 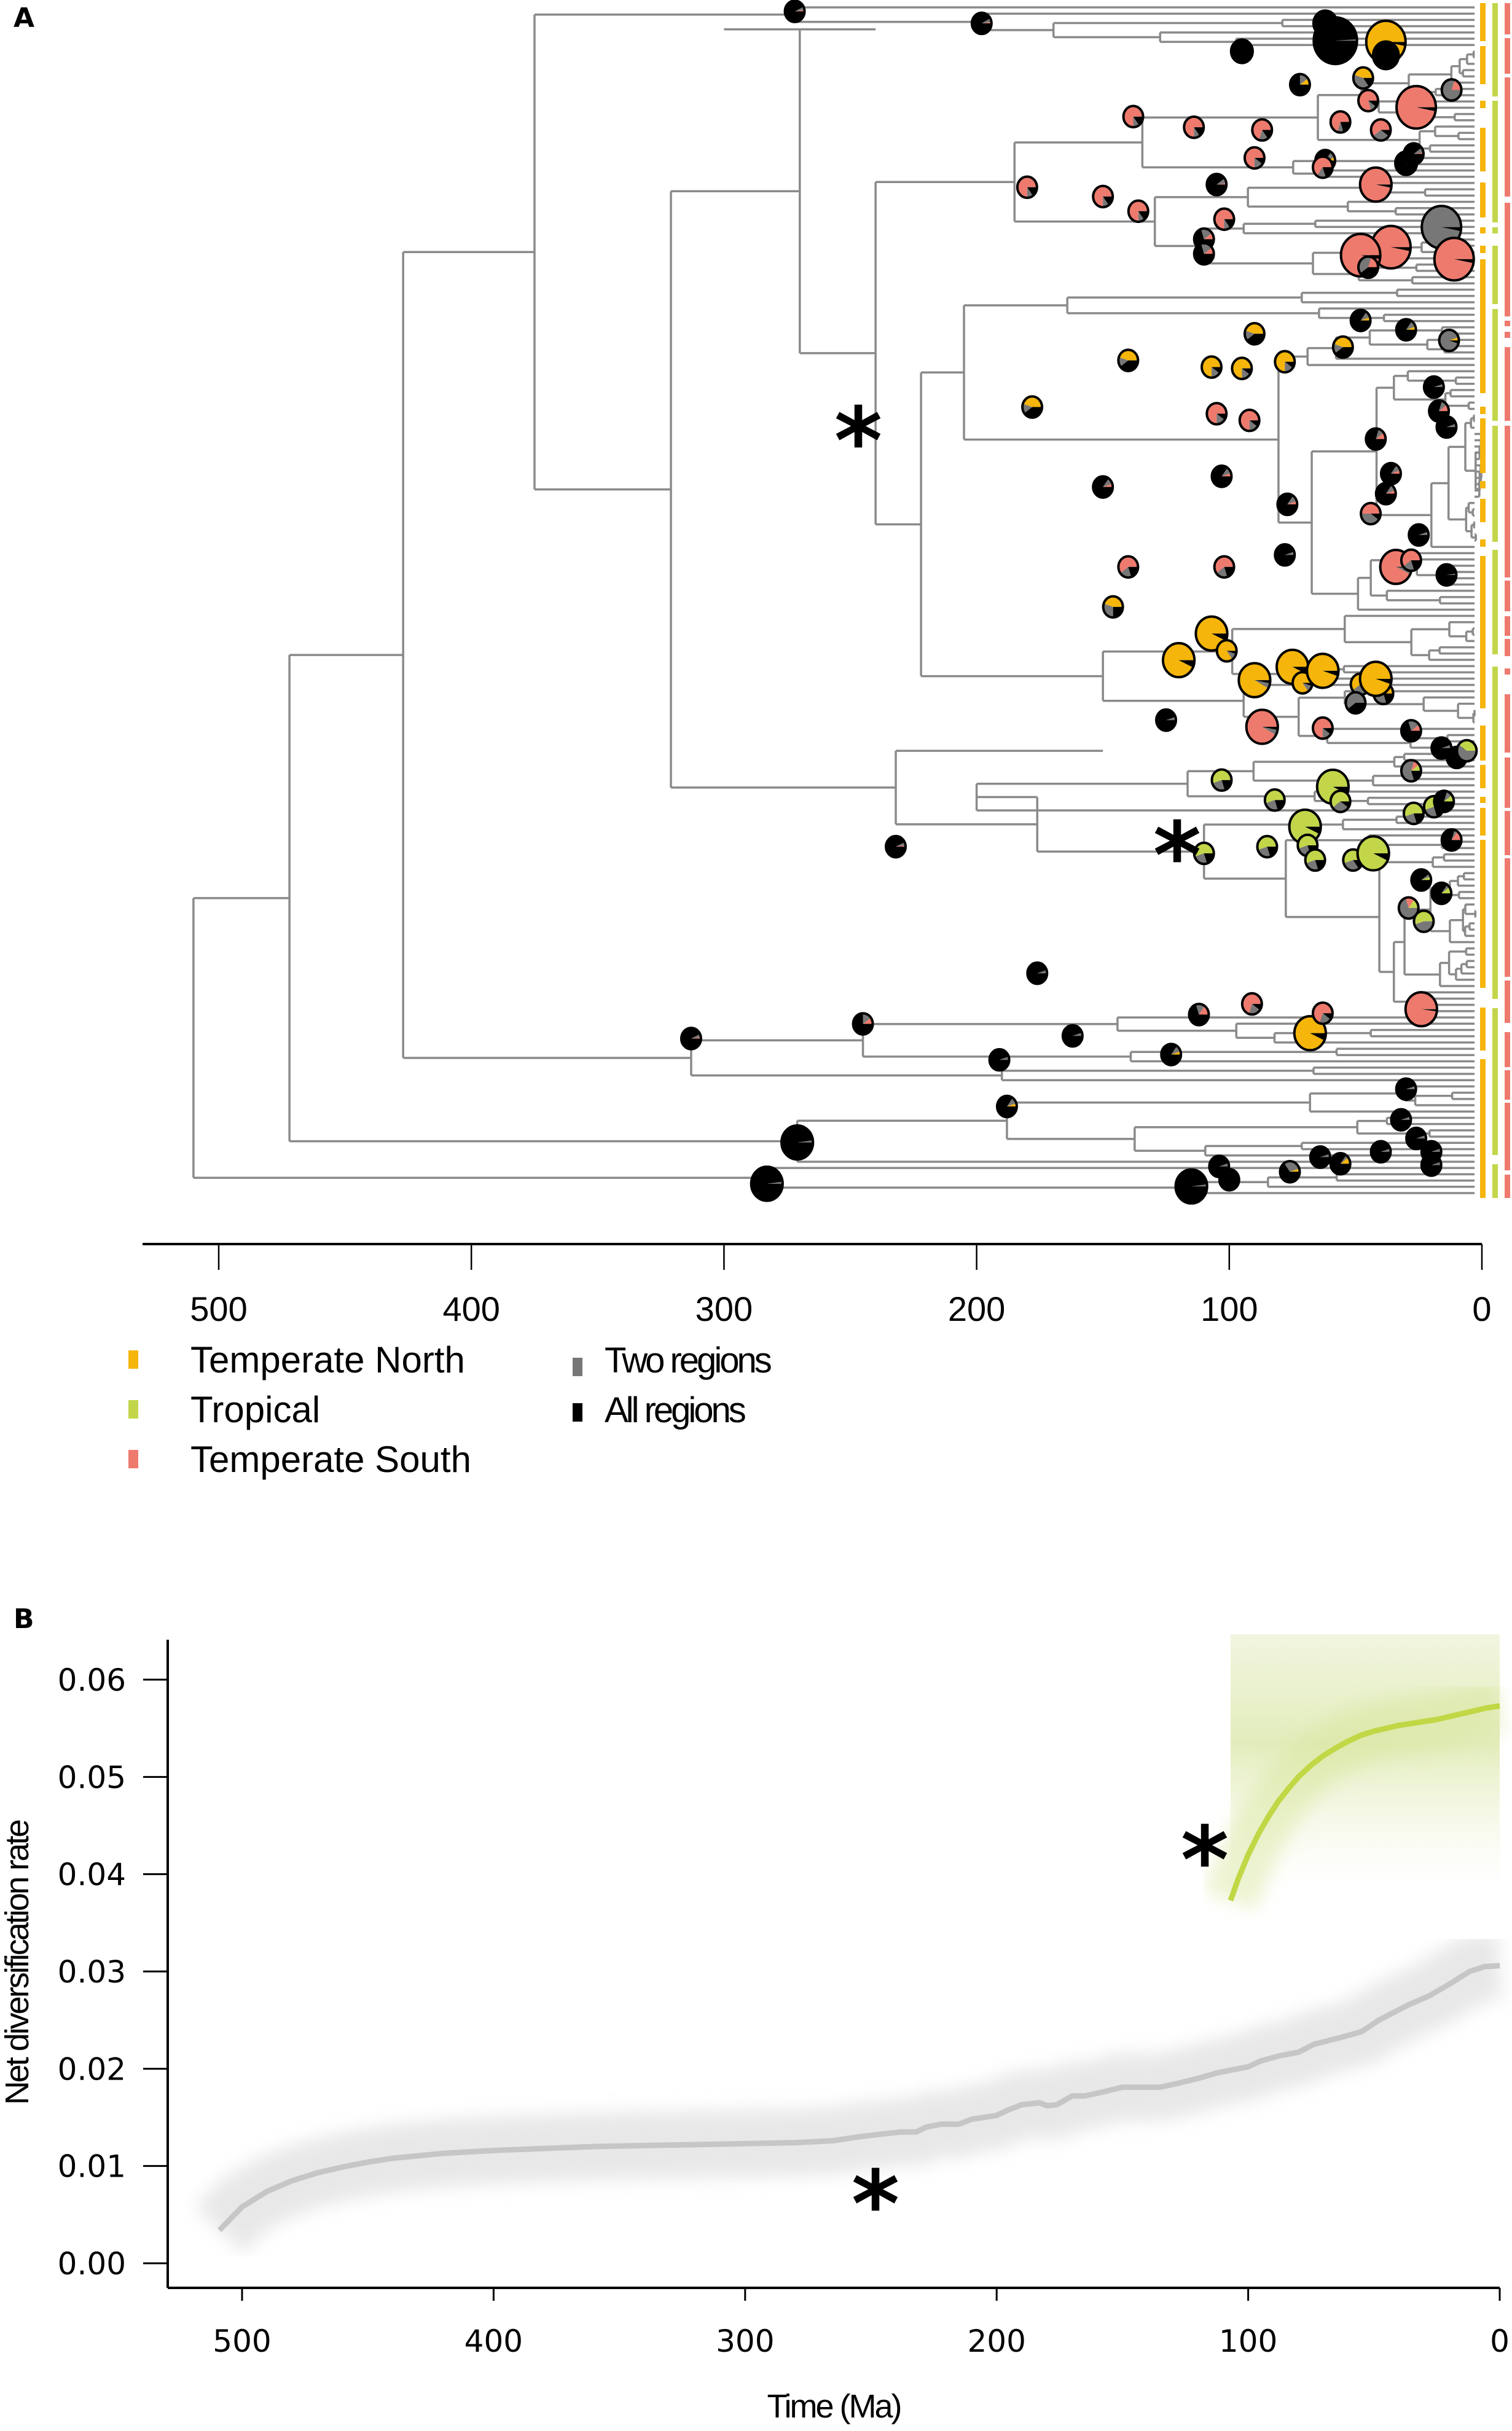 What do you see at coordinates (470, 1309) in the screenshot?
I see `axis-tick-label: 400` at bounding box center [470, 1309].